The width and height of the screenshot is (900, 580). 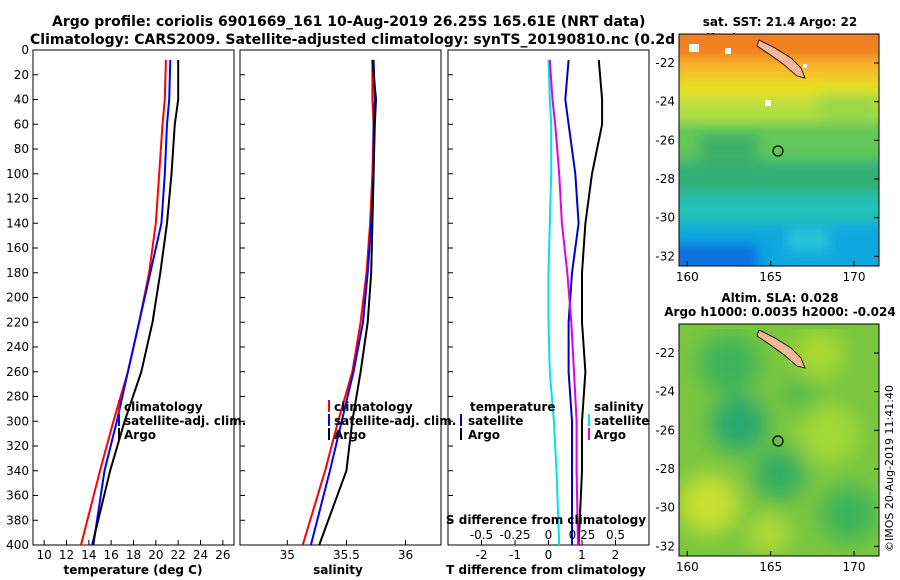 What do you see at coordinates (779, 312) in the screenshot?
I see `sla-map-subtitle: Argo h1000: 0.0035 h2000: -0.024` at bounding box center [779, 312].